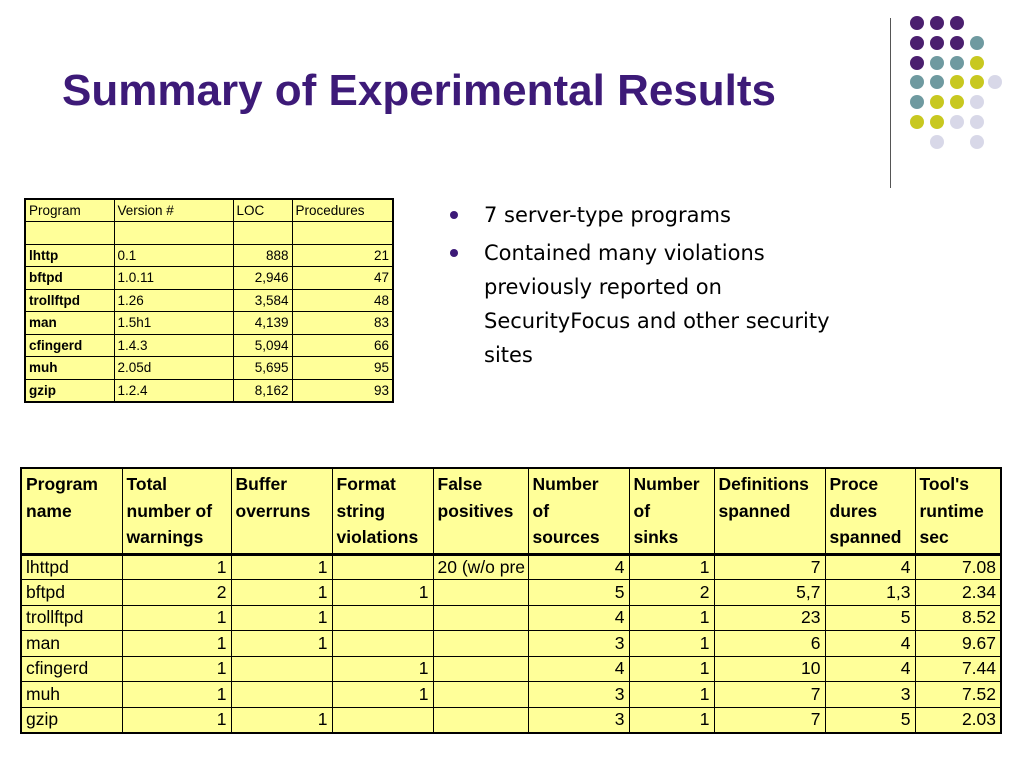 This screenshot has height=768, width=1024. What do you see at coordinates (262, 278) in the screenshot?
I see `loc-cell: 2,946` at bounding box center [262, 278].